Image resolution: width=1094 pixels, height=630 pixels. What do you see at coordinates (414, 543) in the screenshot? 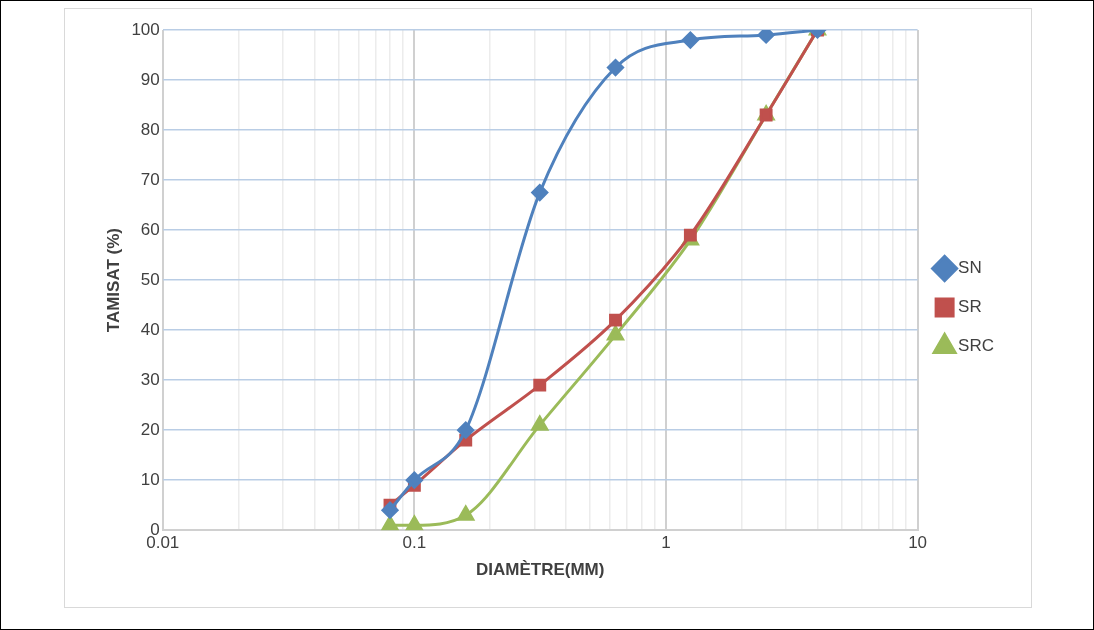
I see `x-tick-label: 0.1` at bounding box center [414, 543].